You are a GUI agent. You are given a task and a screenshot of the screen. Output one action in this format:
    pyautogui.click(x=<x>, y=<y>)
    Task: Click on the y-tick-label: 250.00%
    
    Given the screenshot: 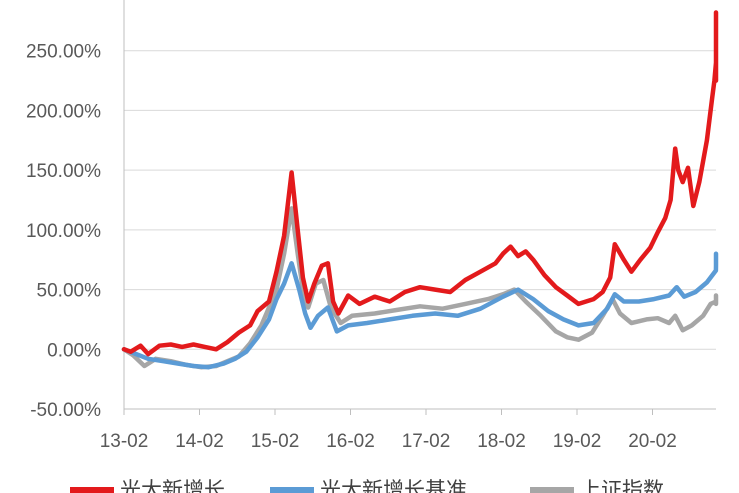 What is the action you would take?
    pyautogui.click(x=63, y=52)
    